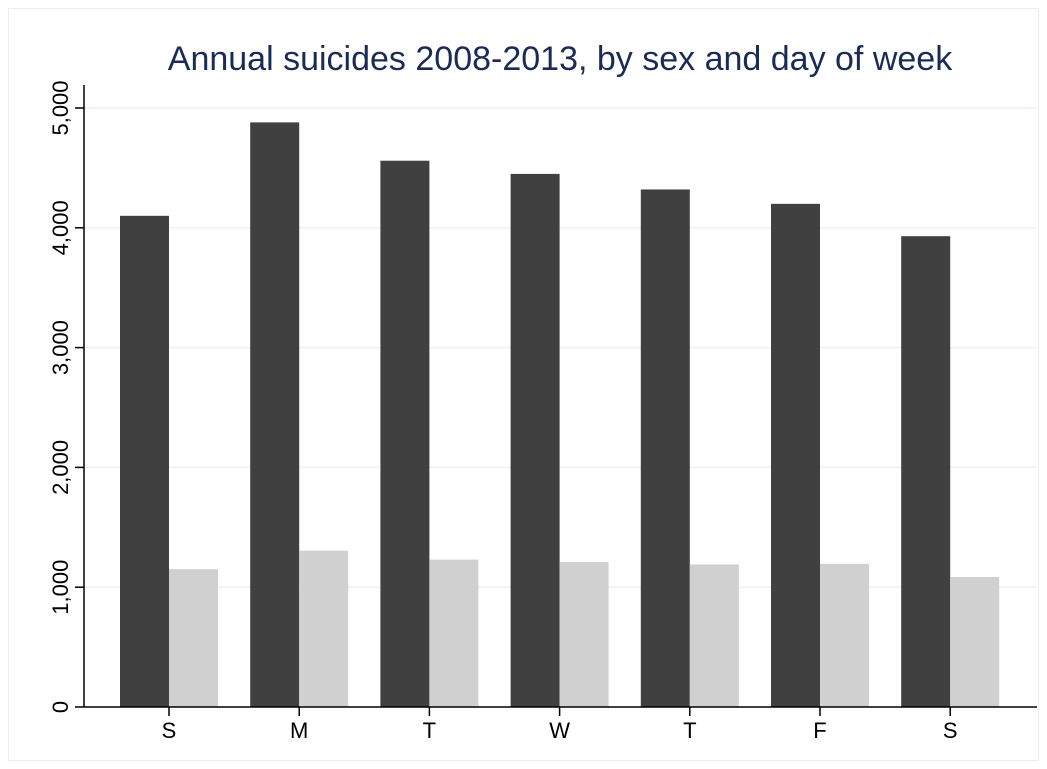 Image resolution: width=1047 pixels, height=769 pixels. I want to click on y-tick-label: 5,000, so click(60, 107).